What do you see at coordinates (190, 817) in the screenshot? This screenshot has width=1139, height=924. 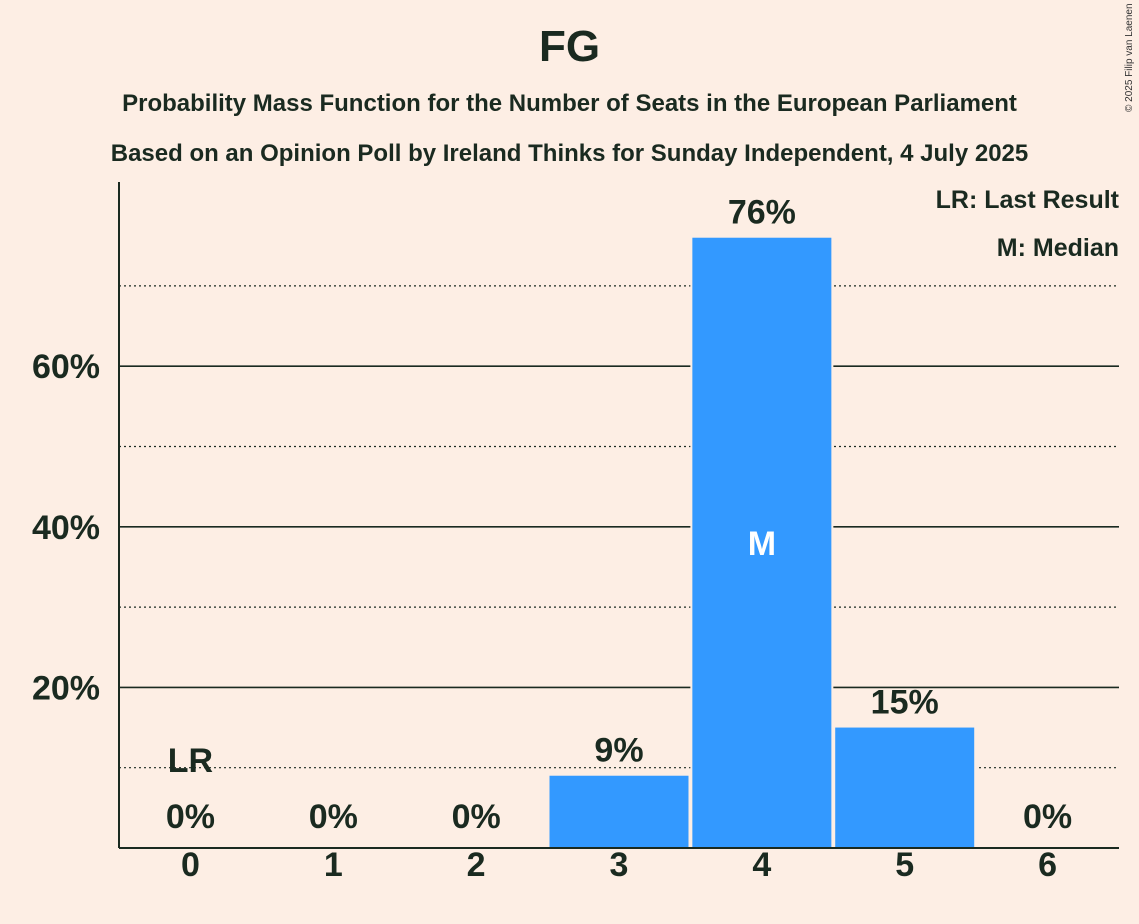 I see `value-label-0: 0%` at bounding box center [190, 817].